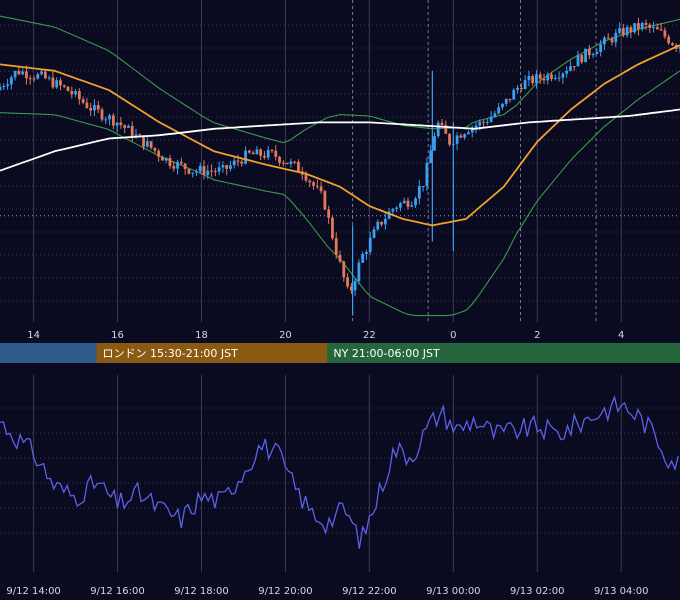 The height and width of the screenshot is (600, 680). I want to click on oscillator-x-tick-label: 9/12 14:00, so click(33, 591).